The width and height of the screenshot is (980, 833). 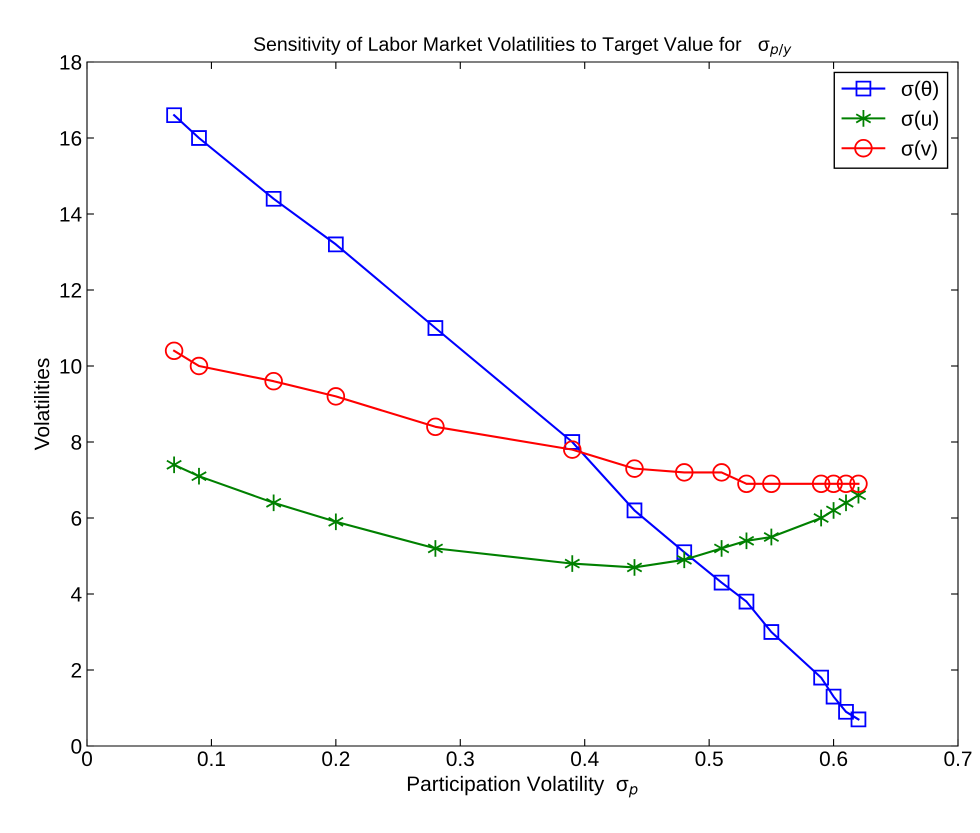 What do you see at coordinates (958, 758) in the screenshot?
I see `x-tick-label: 0.7` at bounding box center [958, 758].